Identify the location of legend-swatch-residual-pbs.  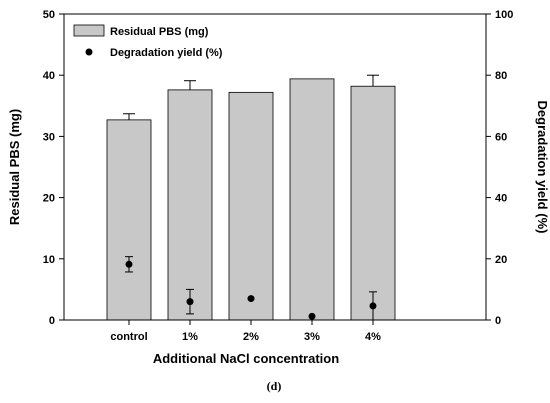
(89, 30).